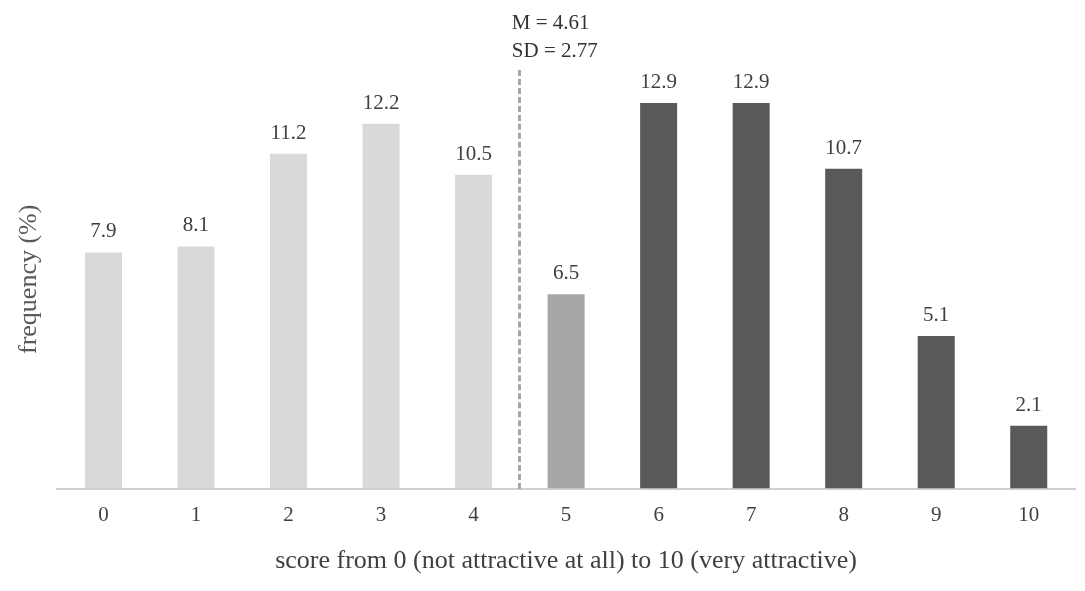 The height and width of the screenshot is (591, 1085). Describe the element at coordinates (28, 279) in the screenshot. I see `y-axis-title: frequency (%)` at that location.